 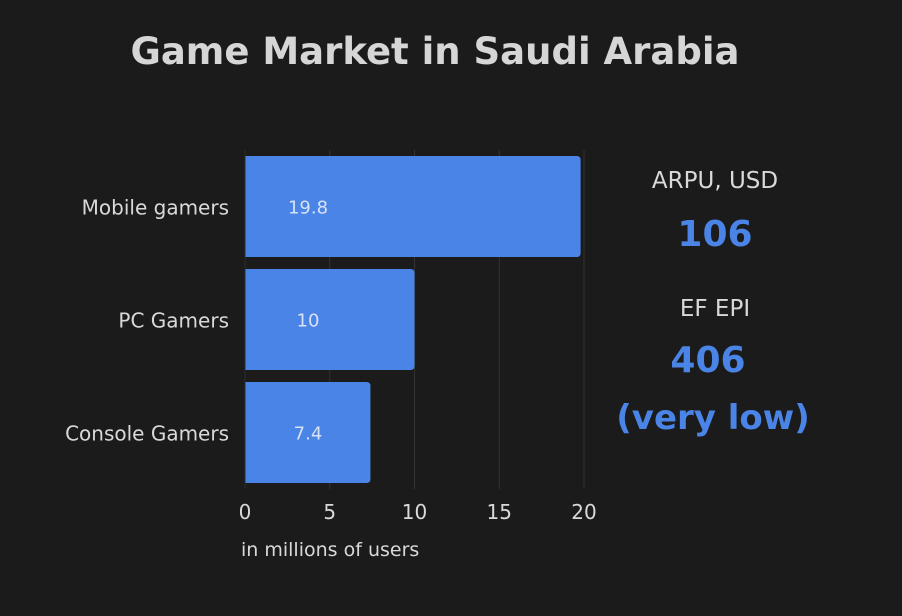 I want to click on arpu-label: ARPU, USD, so click(x=715, y=181).